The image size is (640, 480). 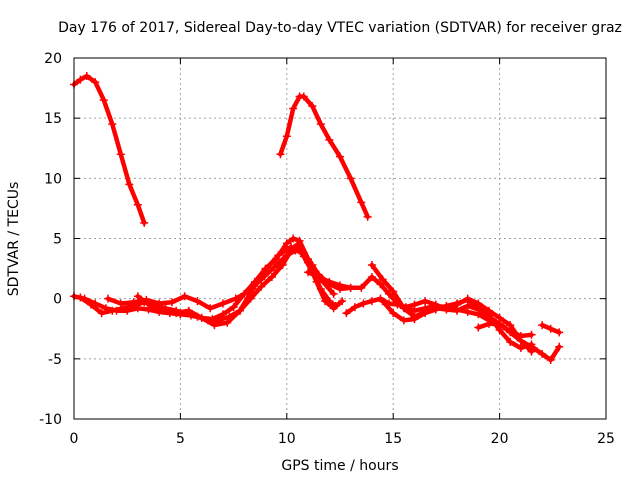 I want to click on series-arc-d, so click(x=240, y=286).